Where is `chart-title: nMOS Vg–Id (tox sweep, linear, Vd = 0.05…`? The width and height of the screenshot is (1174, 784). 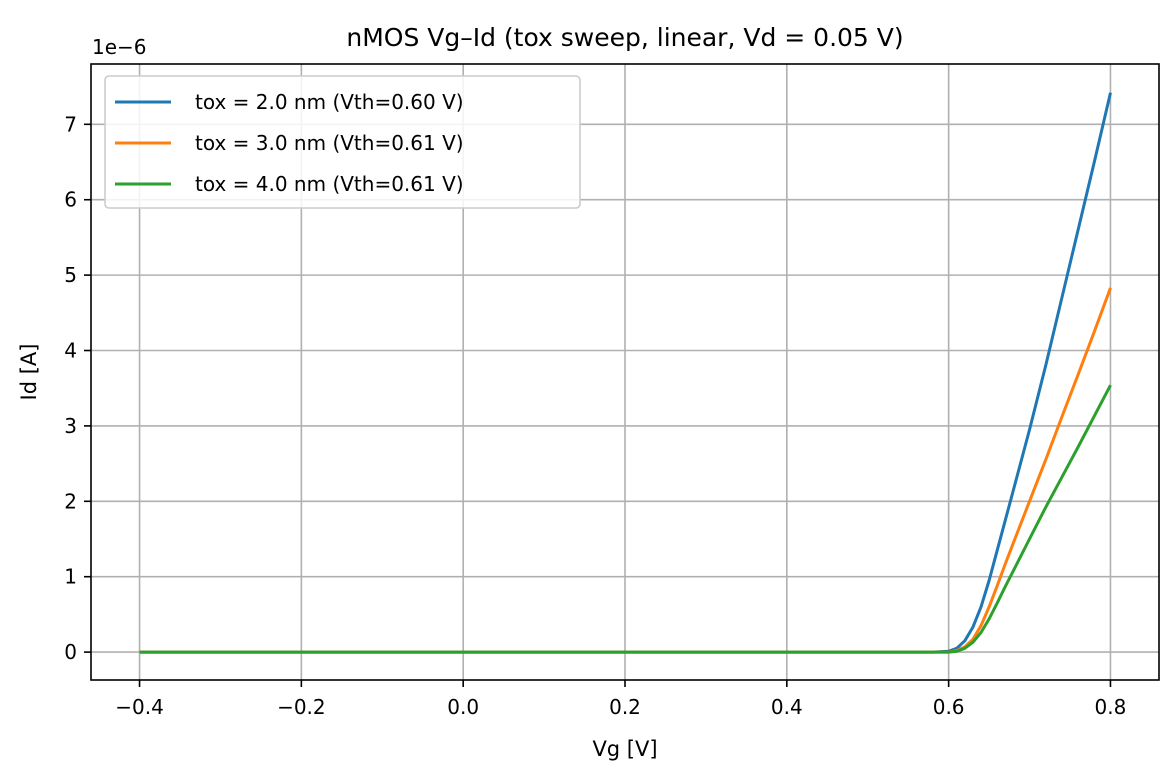 chart-title: nMOS Vg–Id (tox sweep, linear, Vd = 0.05… is located at coordinates (624, 37).